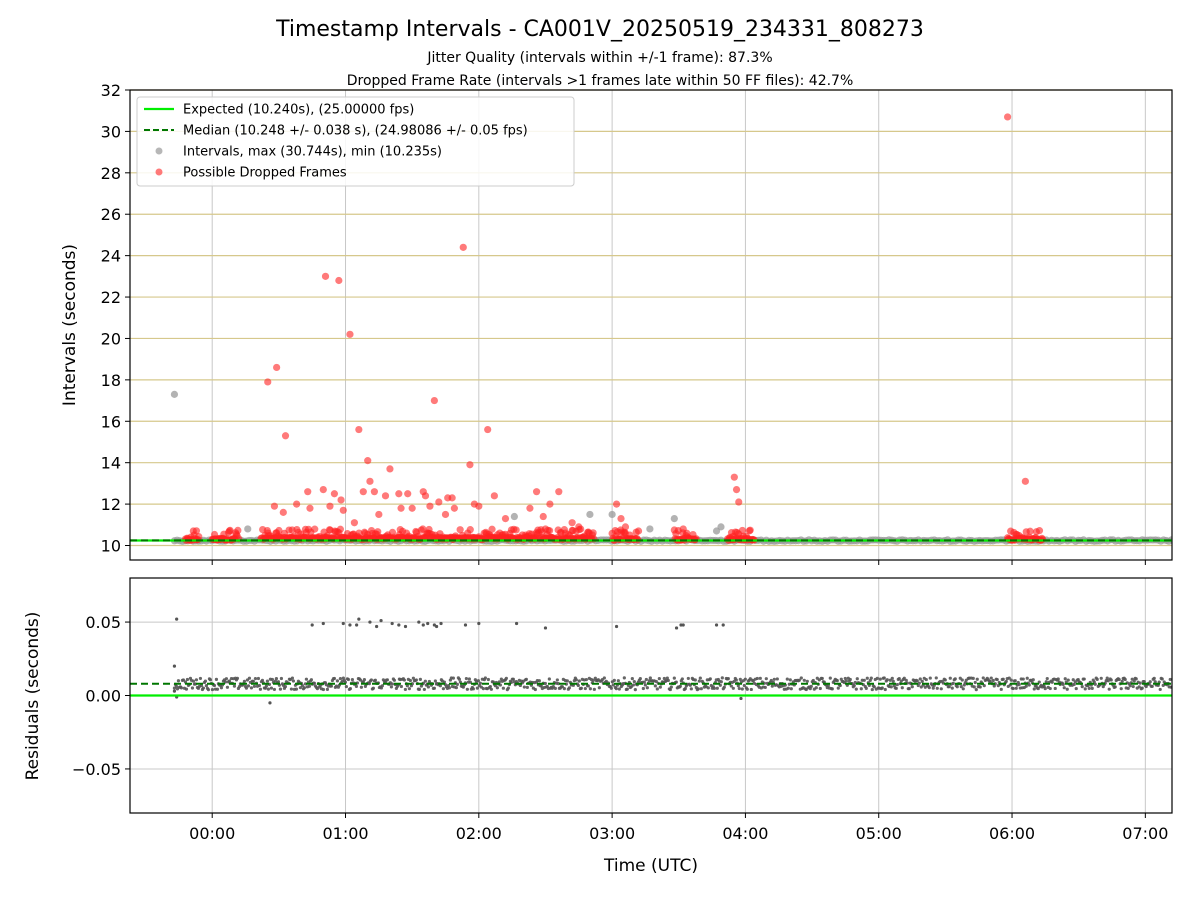 The height and width of the screenshot is (900, 1200). What do you see at coordinates (111, 90) in the screenshot?
I see `top-y-tick-label-11: 32` at bounding box center [111, 90].